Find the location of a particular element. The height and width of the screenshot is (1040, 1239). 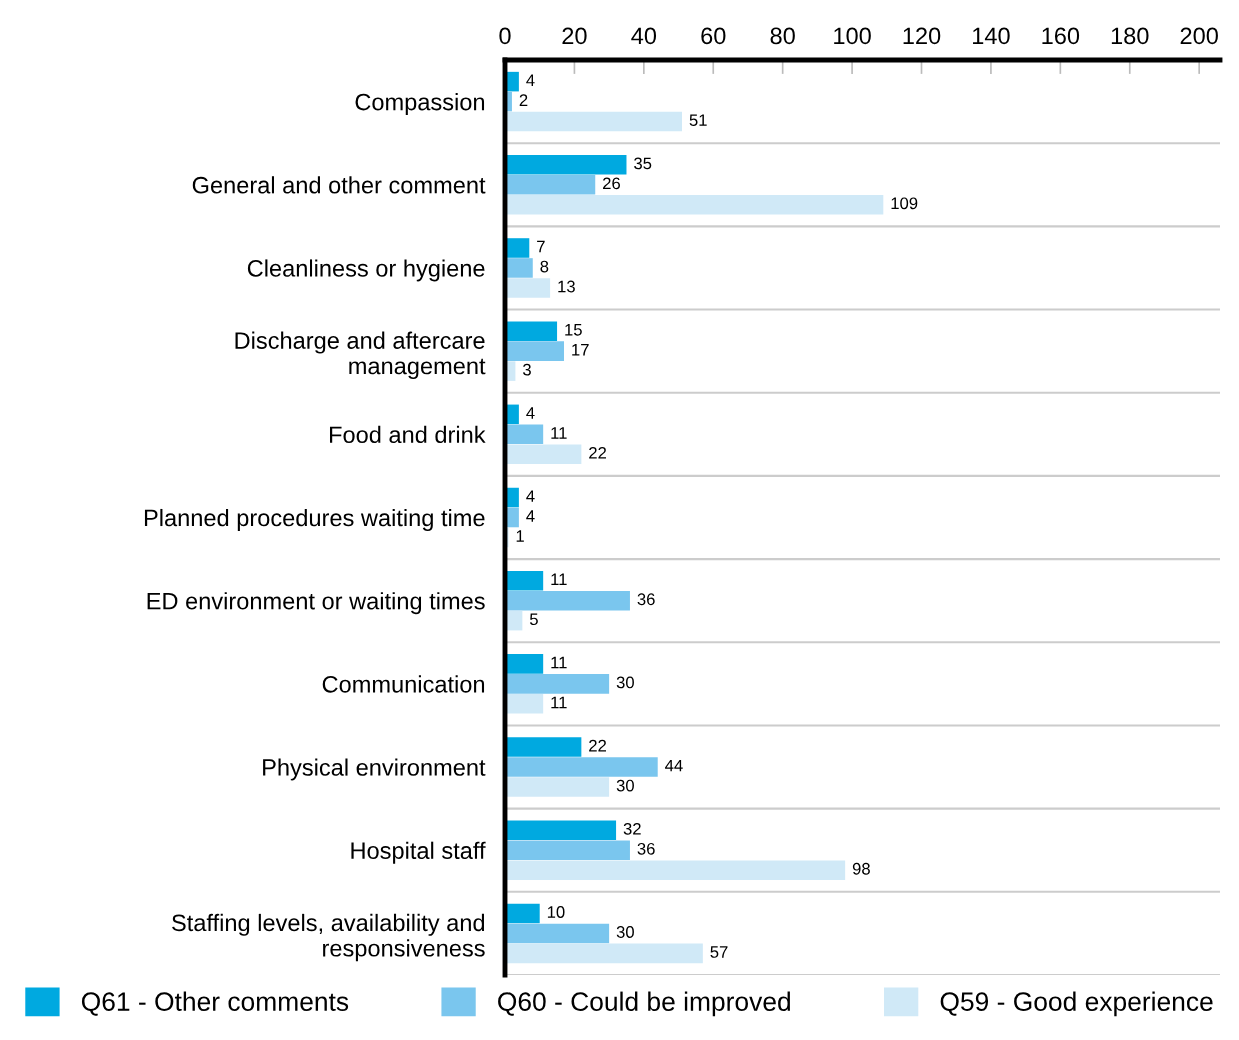

data-label: 57 is located at coordinates (719, 952).